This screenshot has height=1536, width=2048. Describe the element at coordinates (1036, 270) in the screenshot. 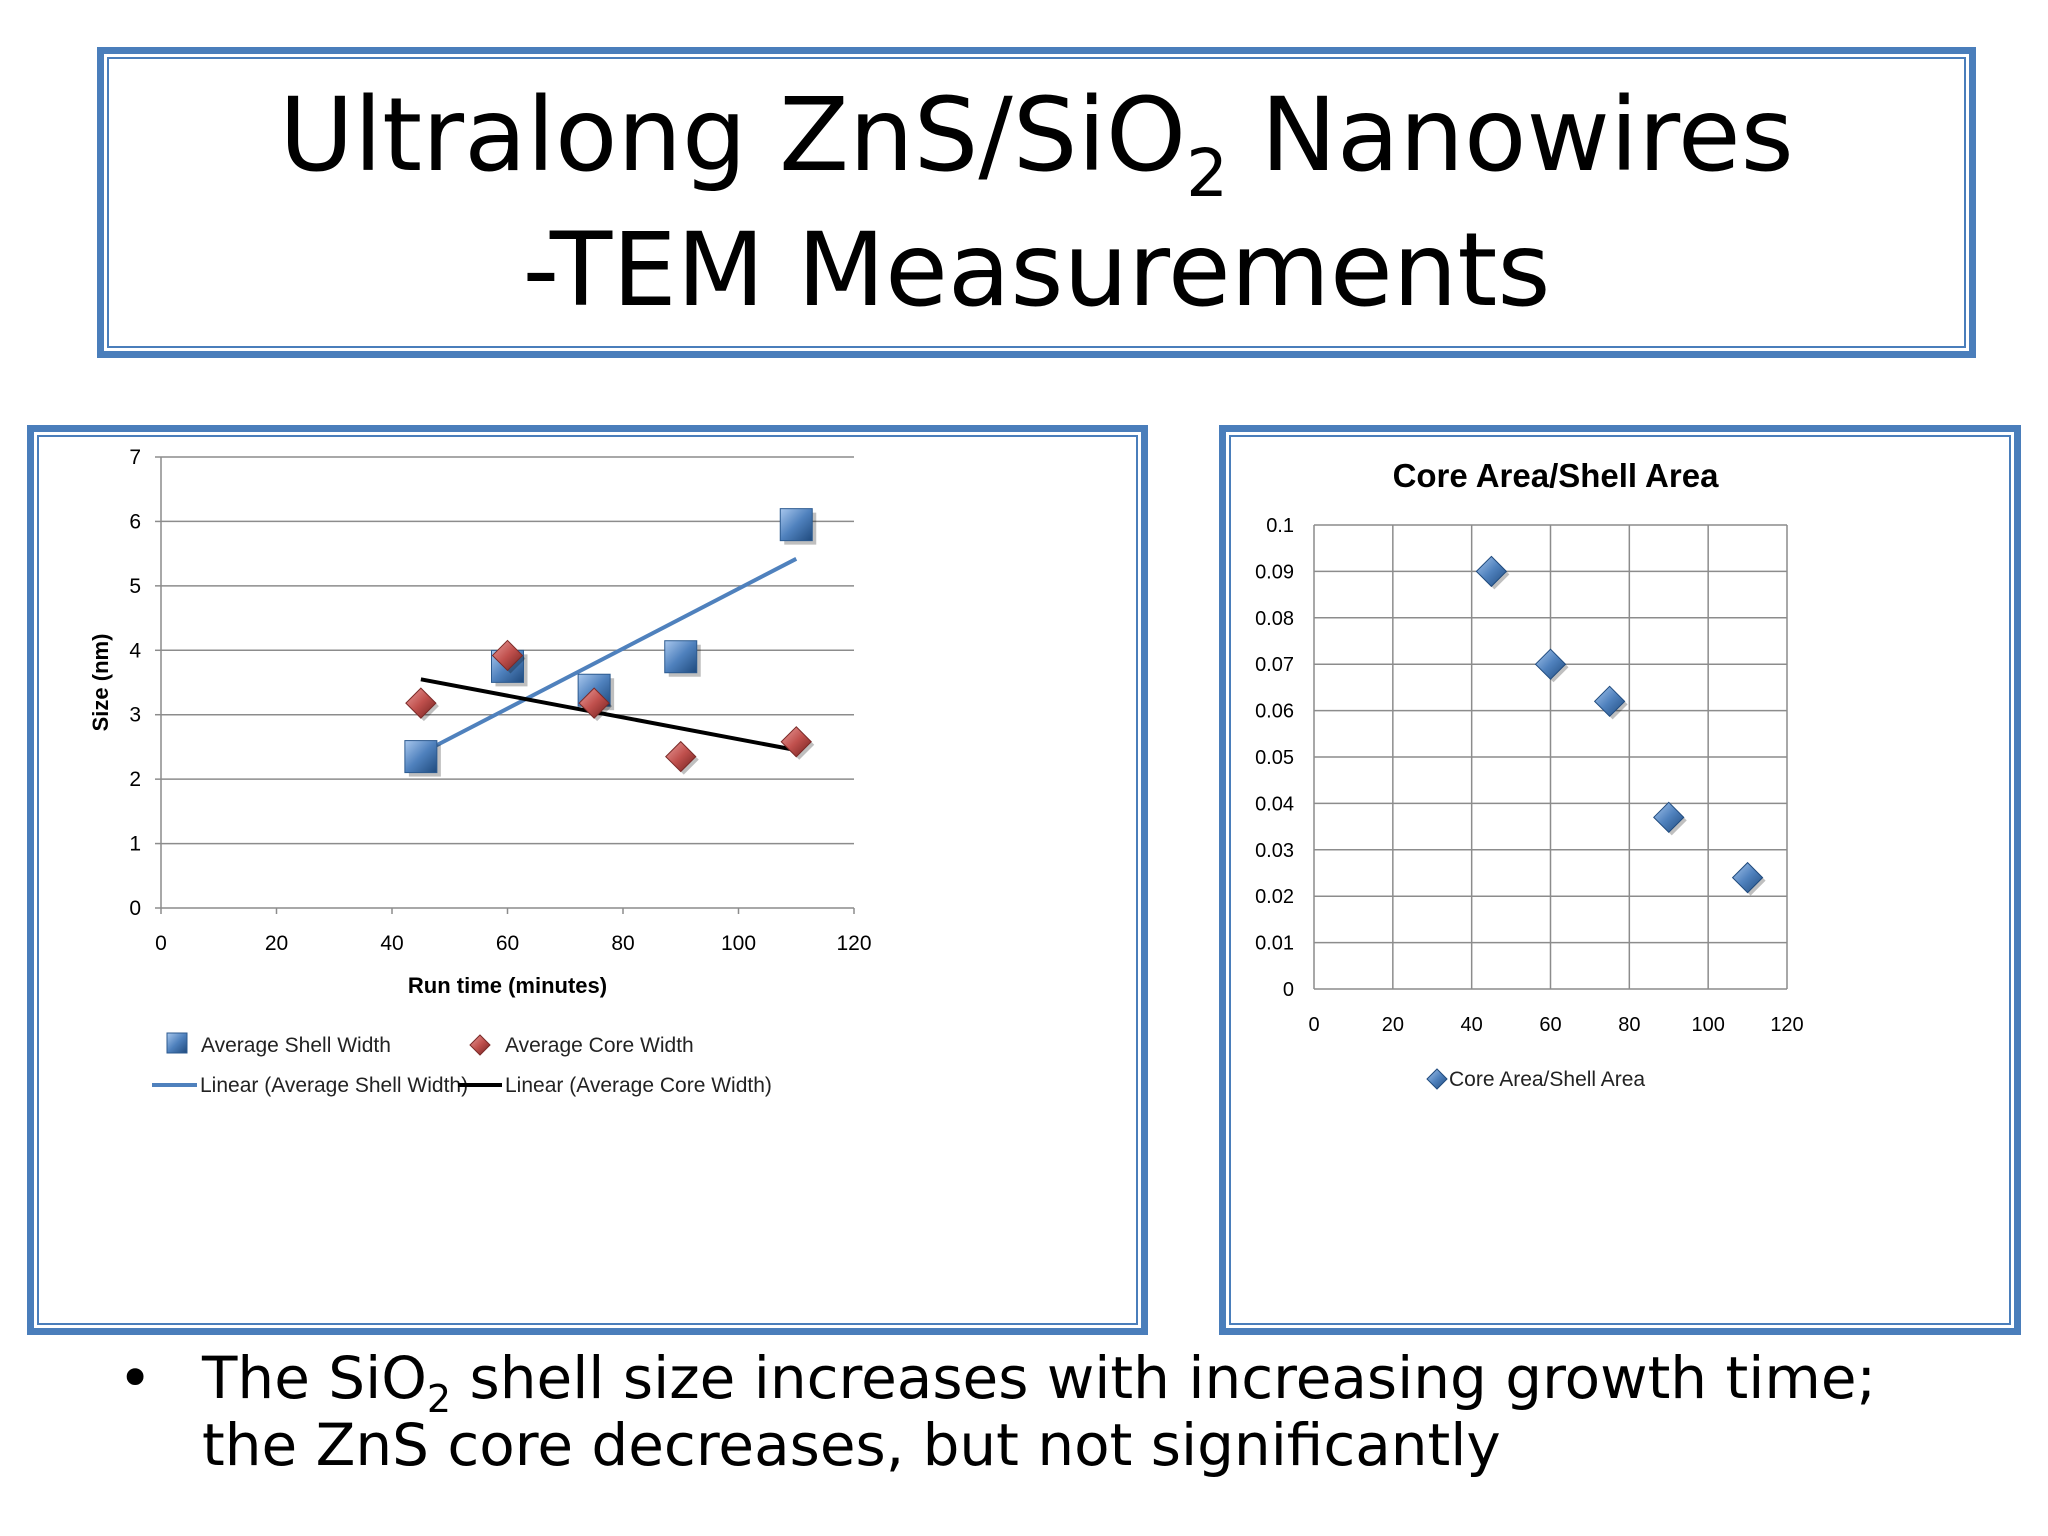

I see `title-line-2: -TEM Measurements` at that location.